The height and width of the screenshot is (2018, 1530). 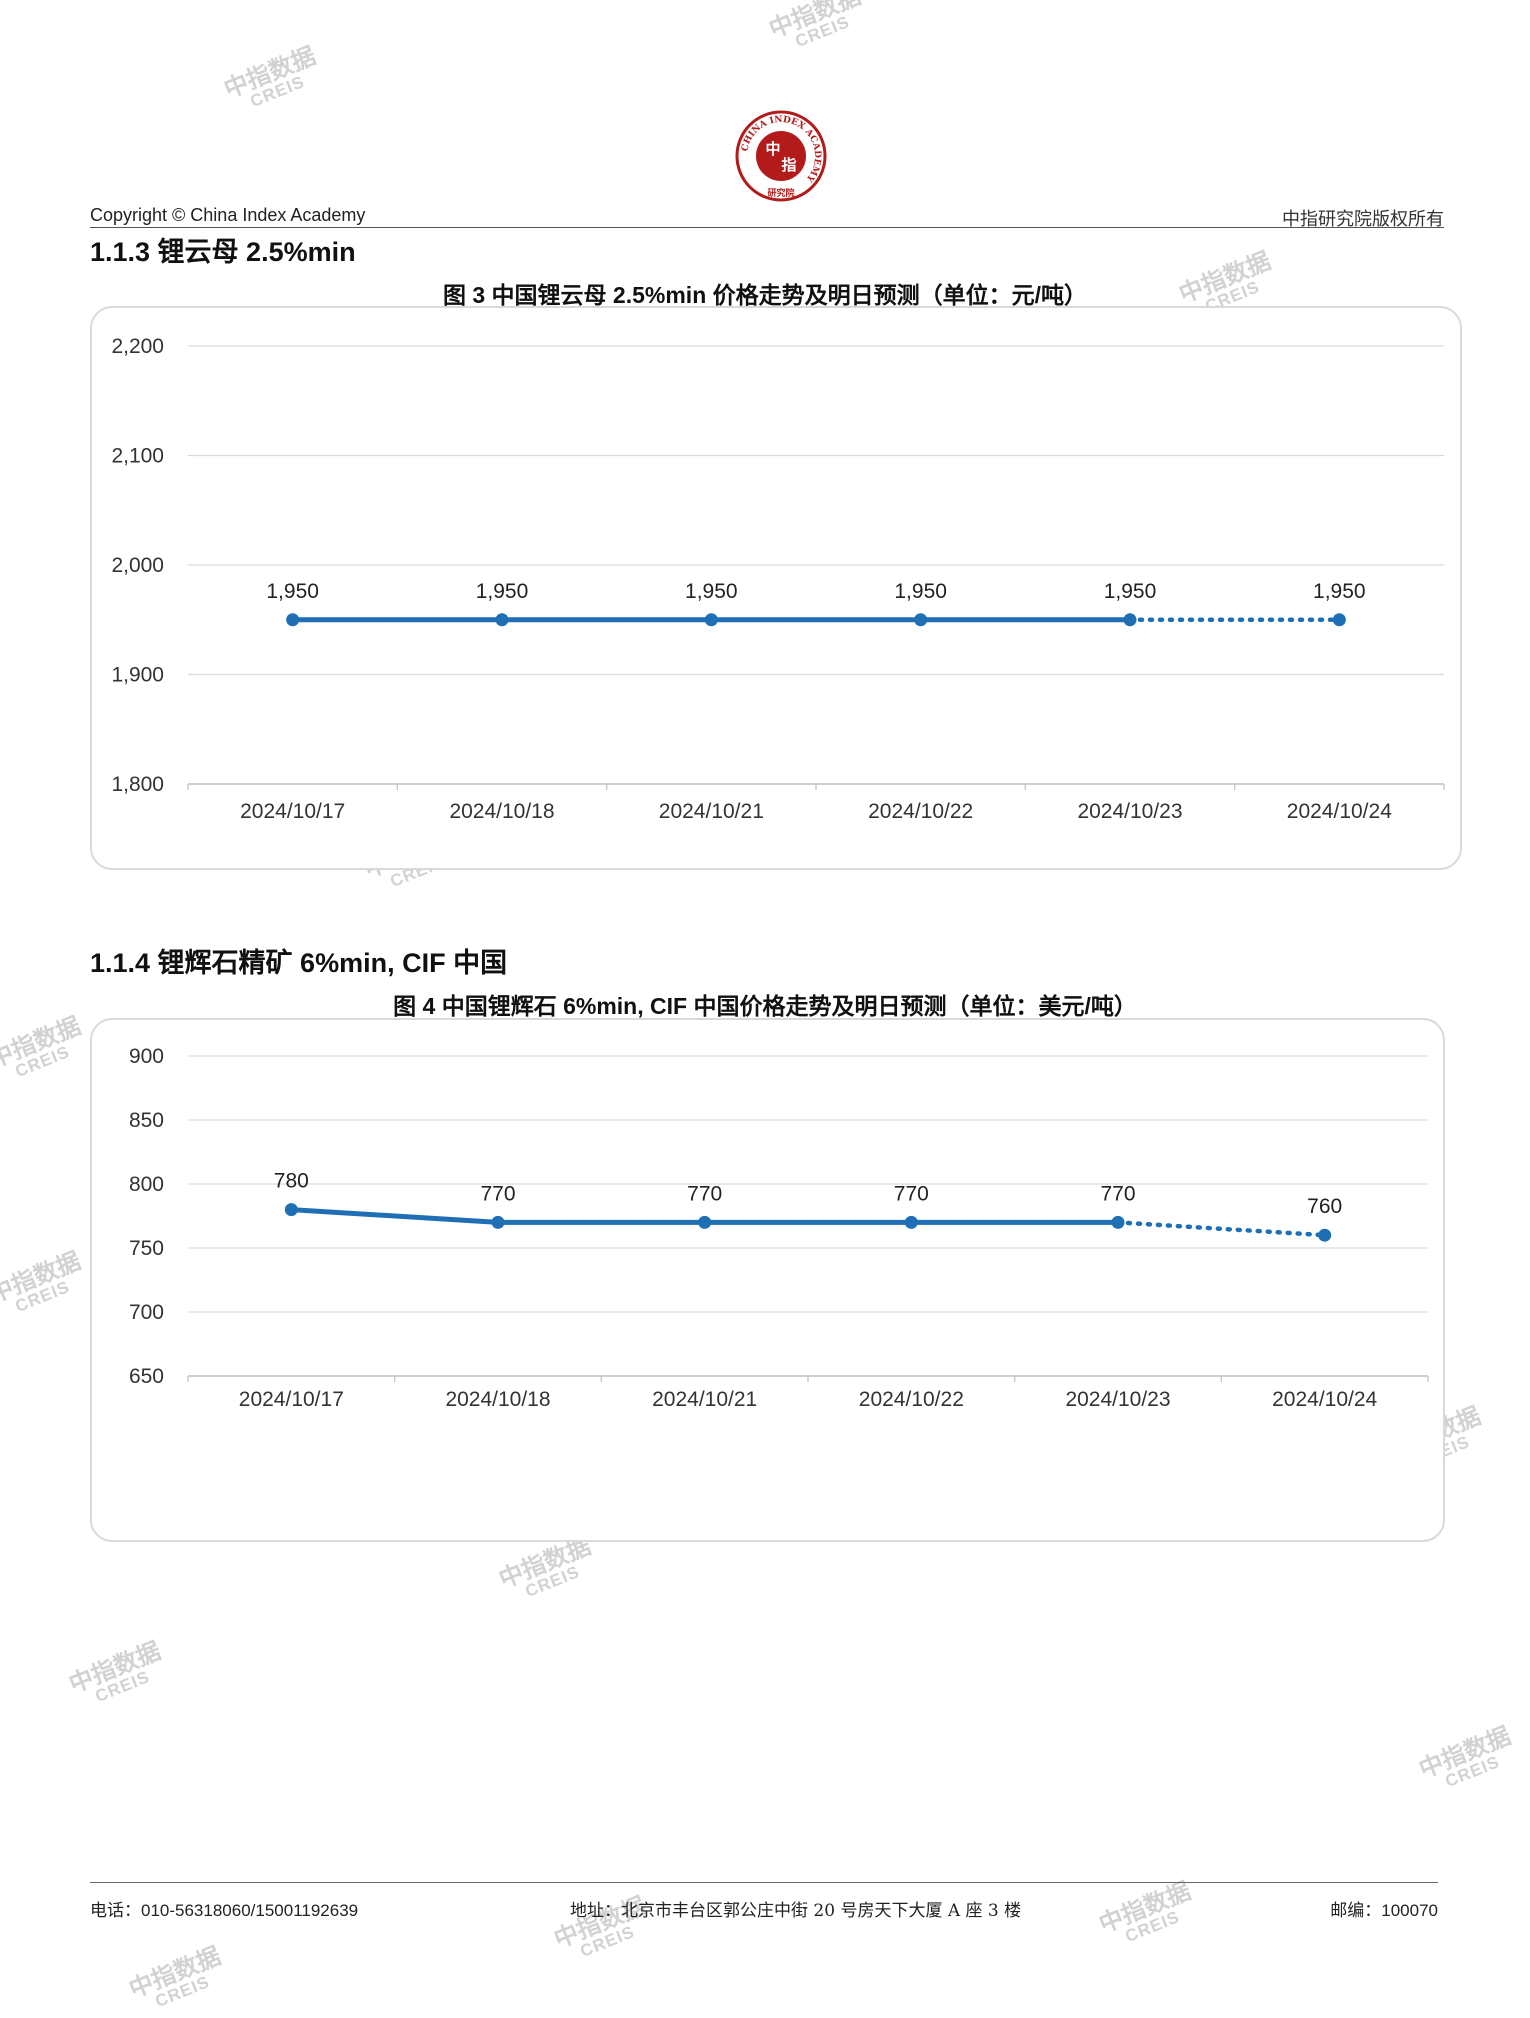 I want to click on y-tick-label: 700, so click(x=146, y=1312).